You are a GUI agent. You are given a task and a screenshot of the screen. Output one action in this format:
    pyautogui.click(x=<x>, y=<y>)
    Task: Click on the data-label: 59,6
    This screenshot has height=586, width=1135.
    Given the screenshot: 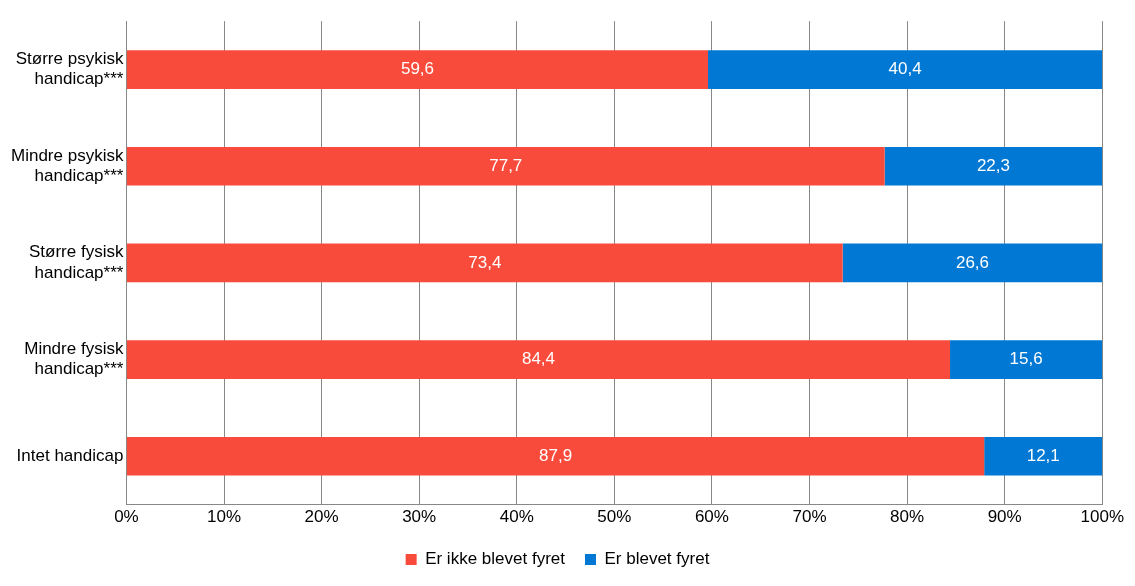 What is the action you would take?
    pyautogui.click(x=417, y=69)
    